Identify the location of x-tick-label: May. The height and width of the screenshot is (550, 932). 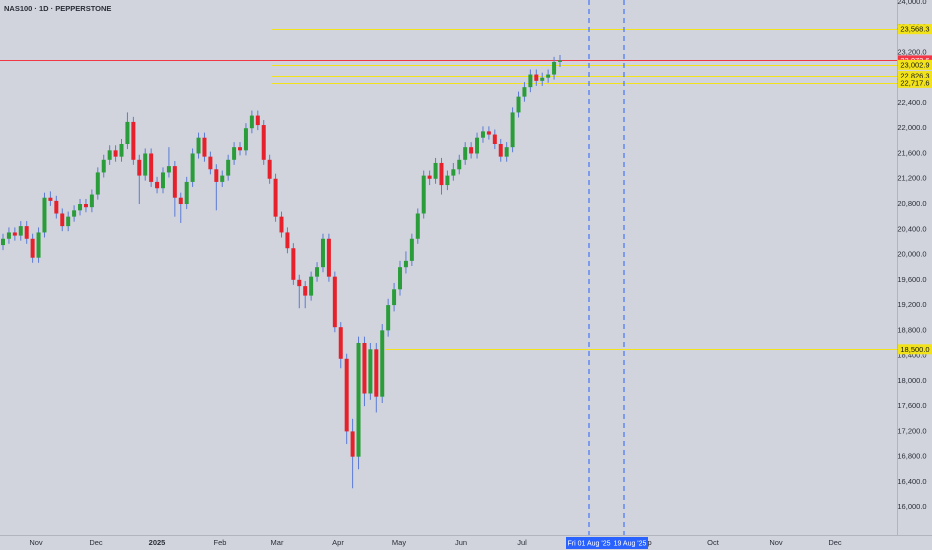
(399, 542).